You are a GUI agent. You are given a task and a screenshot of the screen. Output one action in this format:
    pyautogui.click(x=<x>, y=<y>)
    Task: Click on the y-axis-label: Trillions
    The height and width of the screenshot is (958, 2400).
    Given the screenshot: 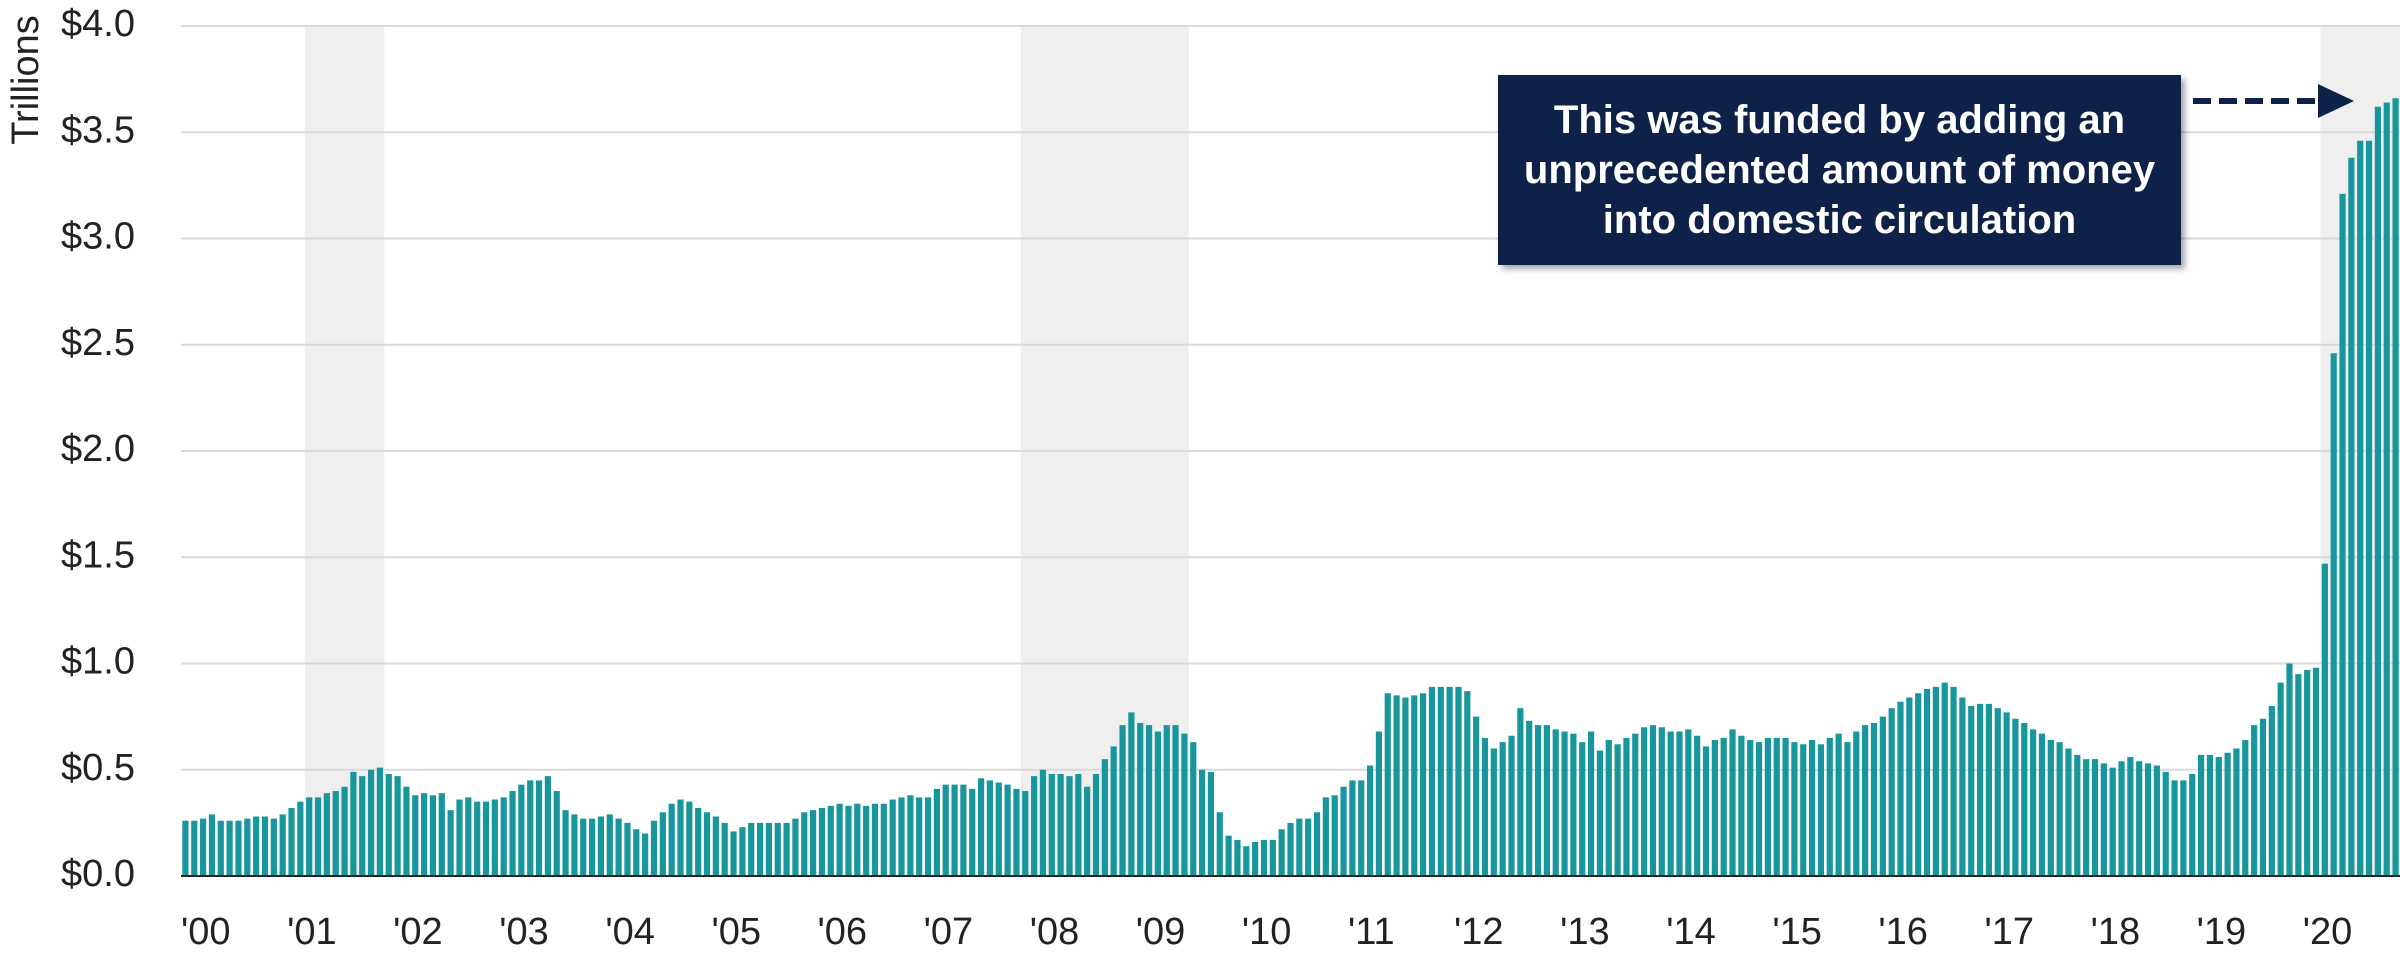 What is the action you would take?
    pyautogui.click(x=26, y=80)
    